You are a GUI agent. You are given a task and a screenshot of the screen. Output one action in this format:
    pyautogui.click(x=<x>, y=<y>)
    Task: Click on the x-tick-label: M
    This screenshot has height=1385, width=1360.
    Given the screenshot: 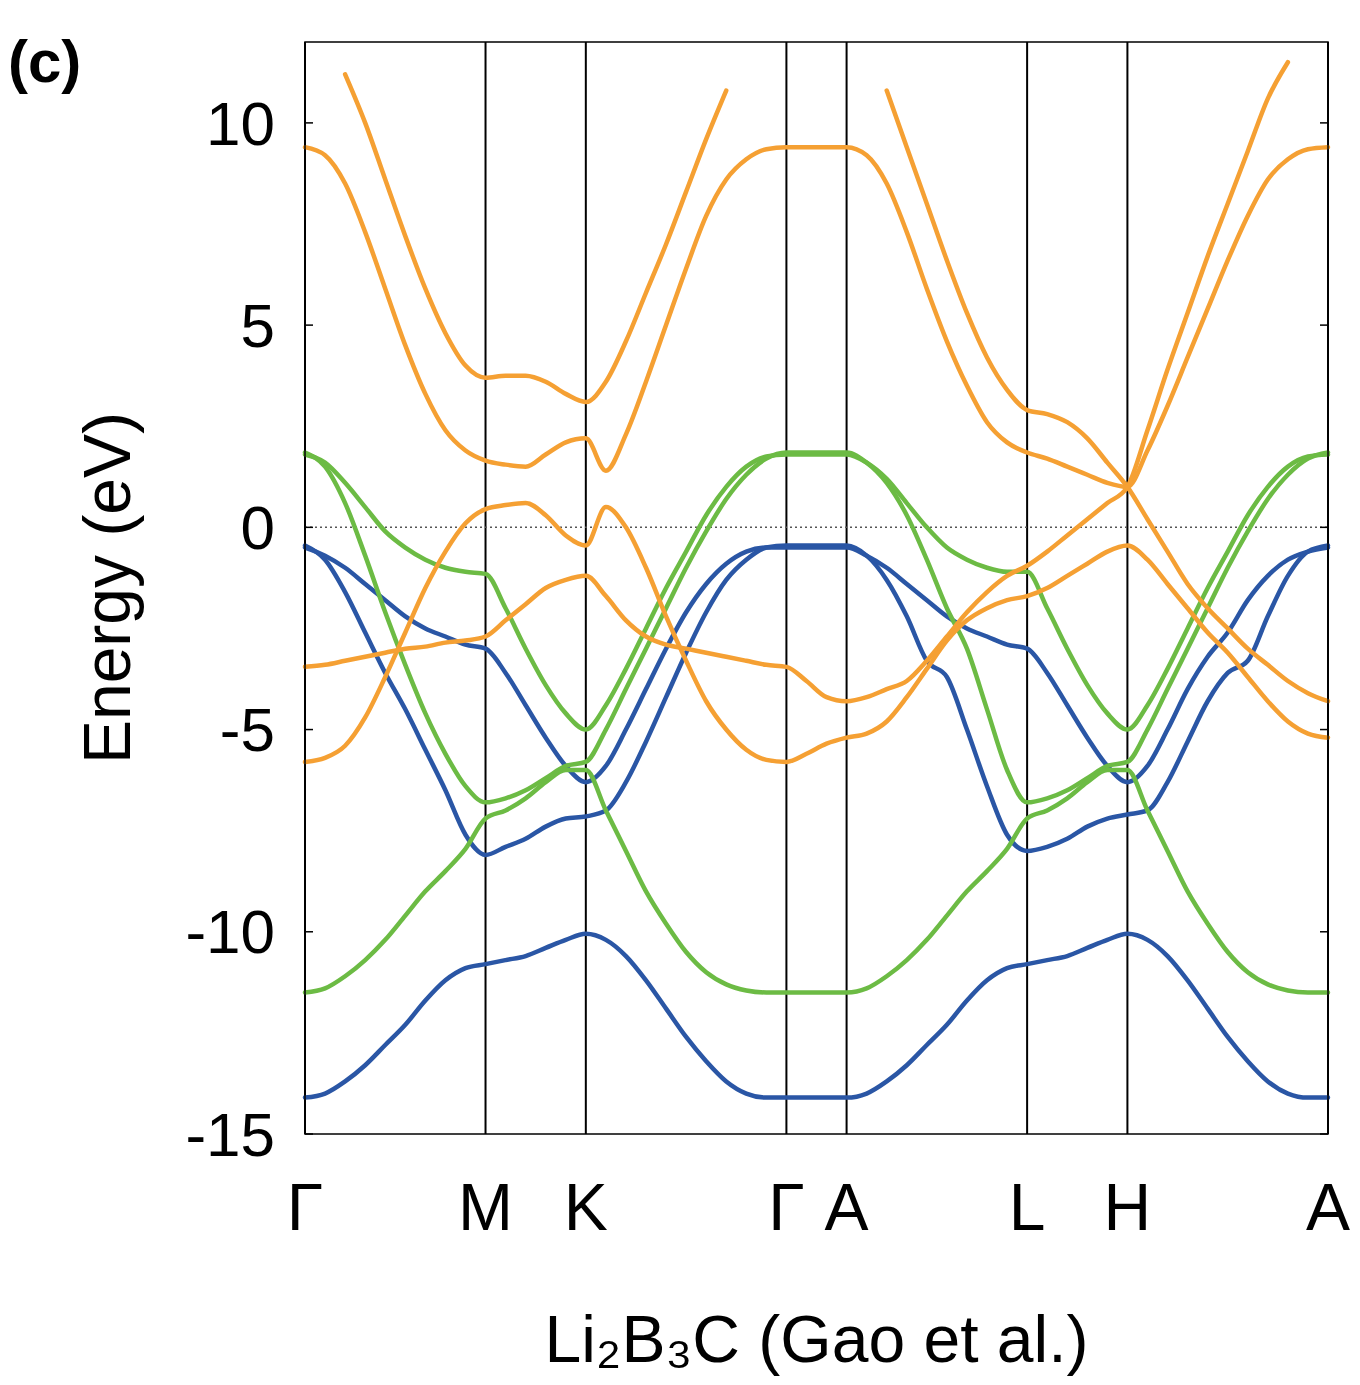 What is the action you would take?
    pyautogui.click(x=486, y=1207)
    